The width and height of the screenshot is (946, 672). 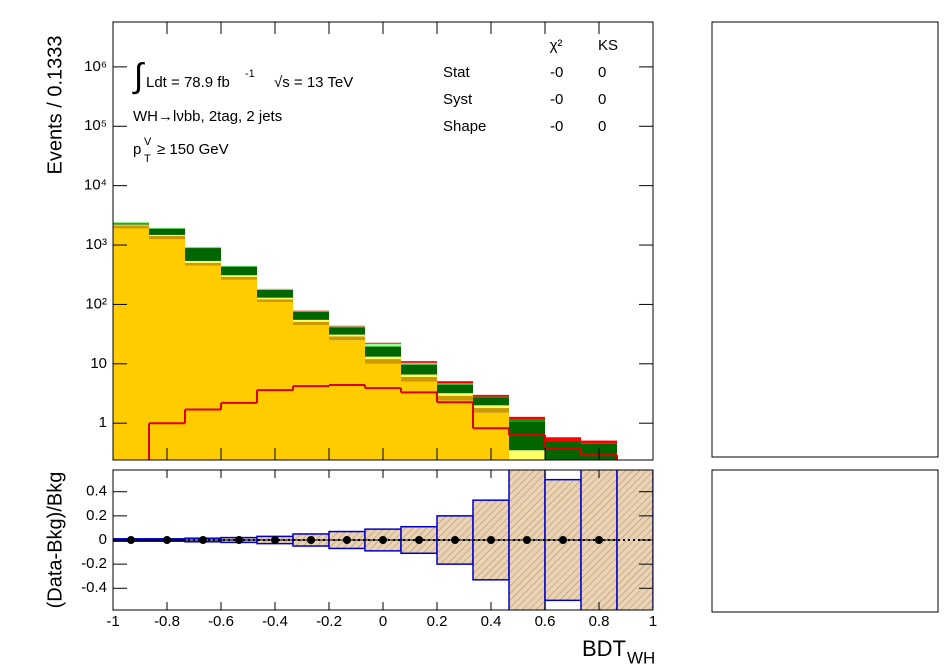 I want to click on x-axis-label: BDT, so click(x=604, y=648).